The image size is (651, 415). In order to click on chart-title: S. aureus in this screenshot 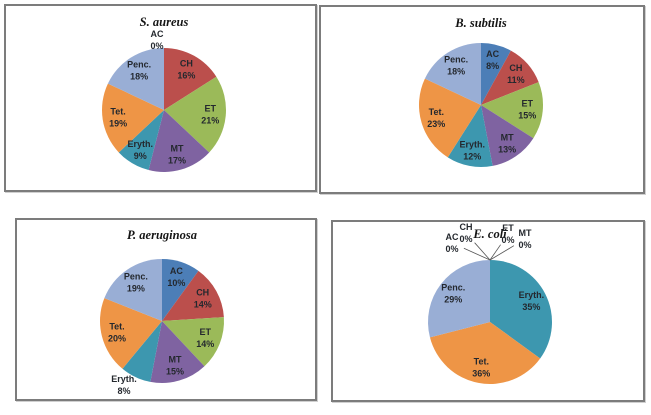, I will do `click(164, 22)`.